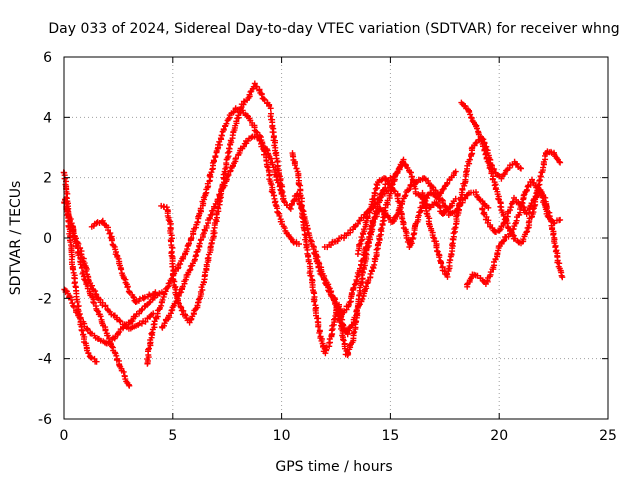 This screenshot has height=485, width=640. Describe the element at coordinates (333, 467) in the screenshot. I see `x-axis-label: GPS time / hours` at that location.